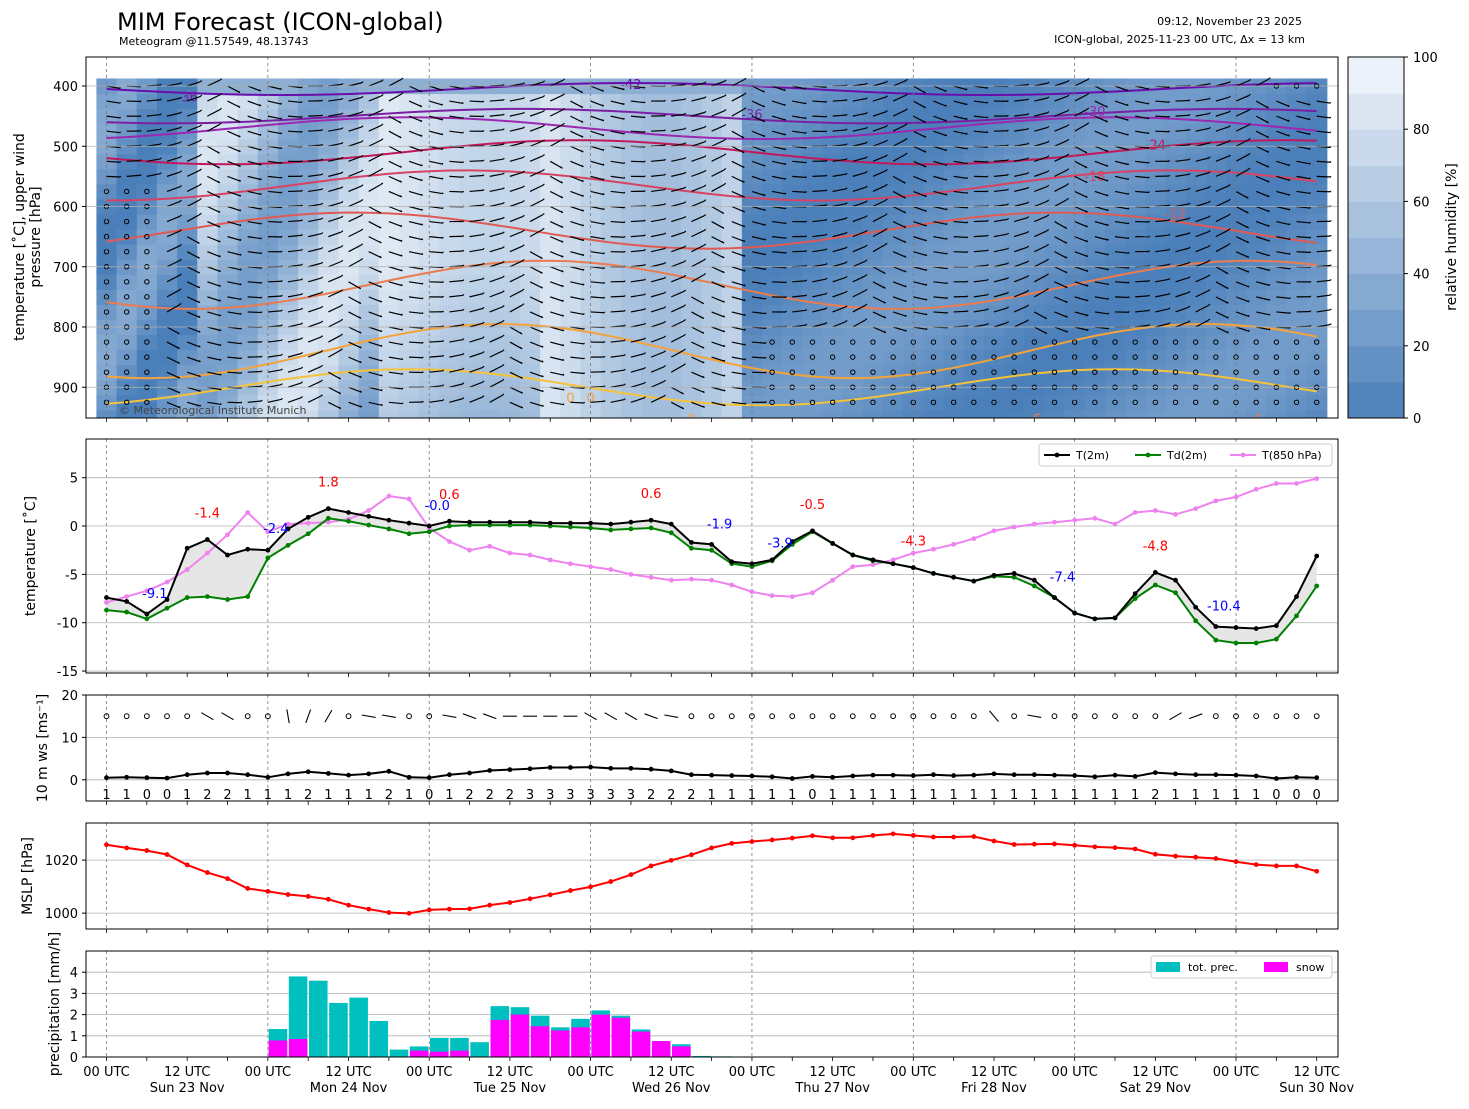 The image size is (1469, 1109). What do you see at coordinates (280, 22) in the screenshot?
I see `page-title: MIM Forecast (ICON-global)` at bounding box center [280, 22].